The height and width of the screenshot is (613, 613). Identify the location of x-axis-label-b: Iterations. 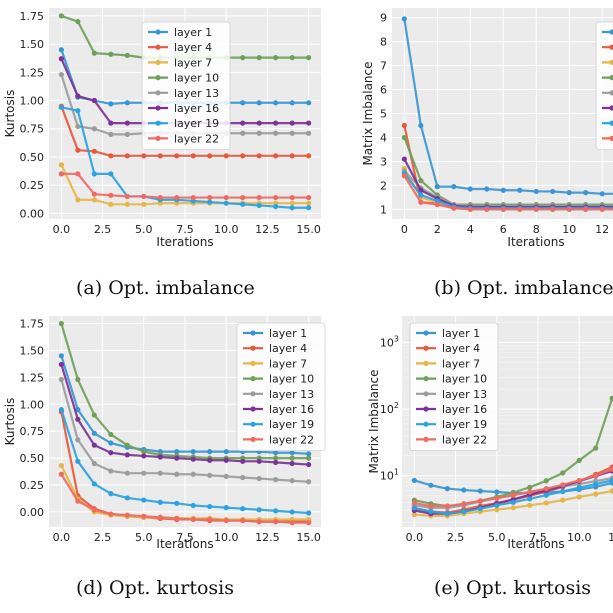
(535, 242).